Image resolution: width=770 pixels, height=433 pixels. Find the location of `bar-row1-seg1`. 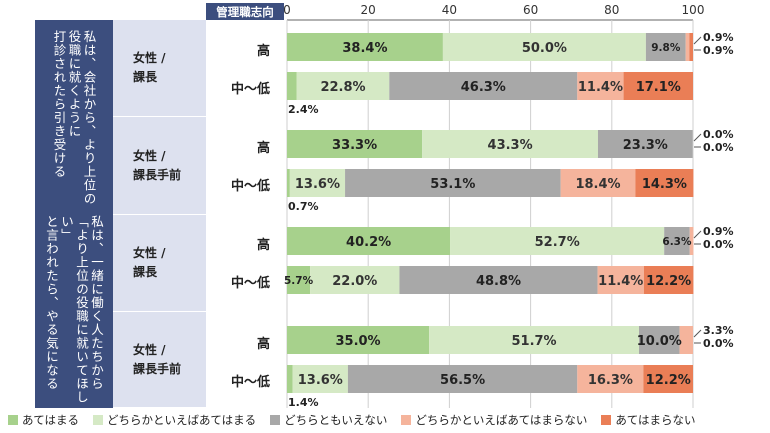

bar-row1-seg1 is located at coordinates (365, 47).